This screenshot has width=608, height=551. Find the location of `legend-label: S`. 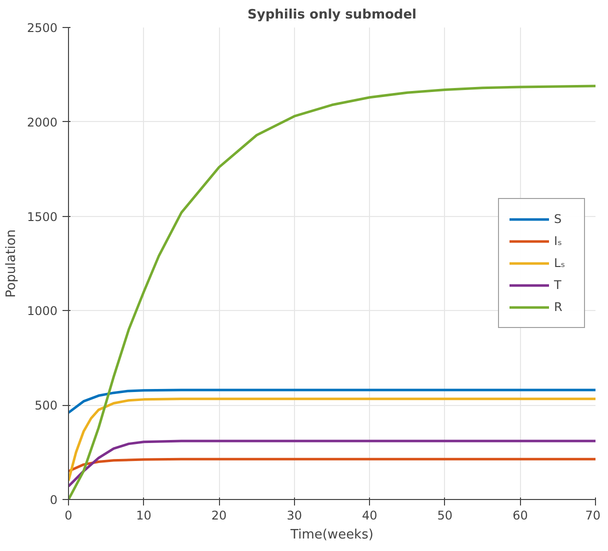

legend-label: S is located at coordinates (558, 219).